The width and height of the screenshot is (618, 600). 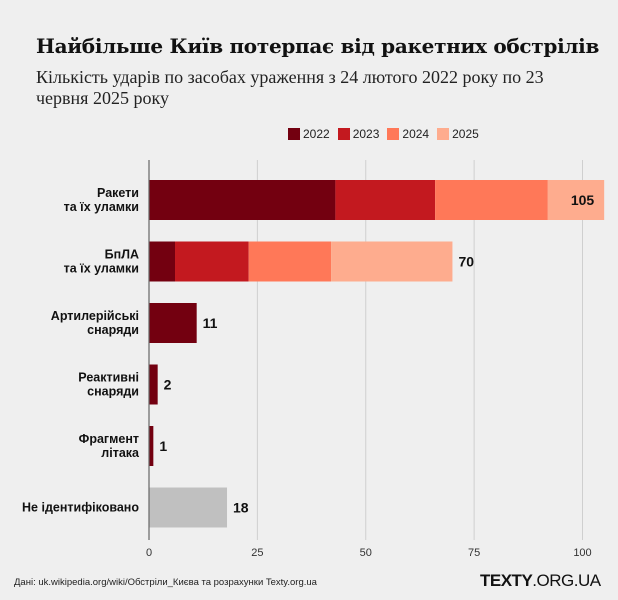 What do you see at coordinates (316, 134) in the screenshot?
I see `legend-label: 2022` at bounding box center [316, 134].